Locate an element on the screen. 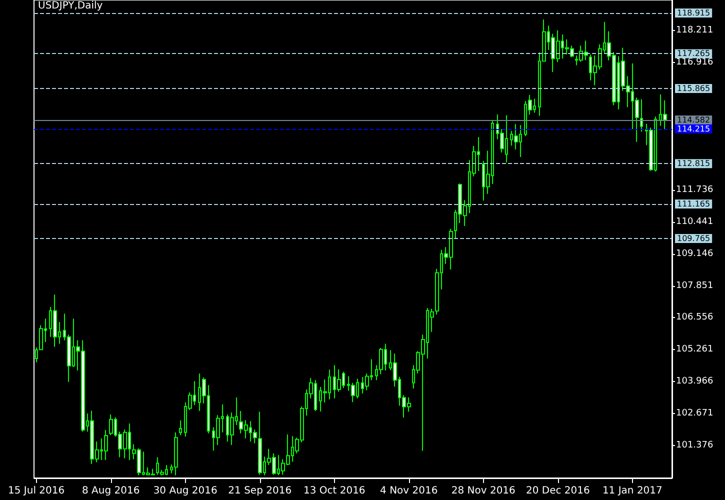 Image resolution: width=725 pixels, height=500 pixels. y-tick-label: 101.376 is located at coordinates (695, 445).